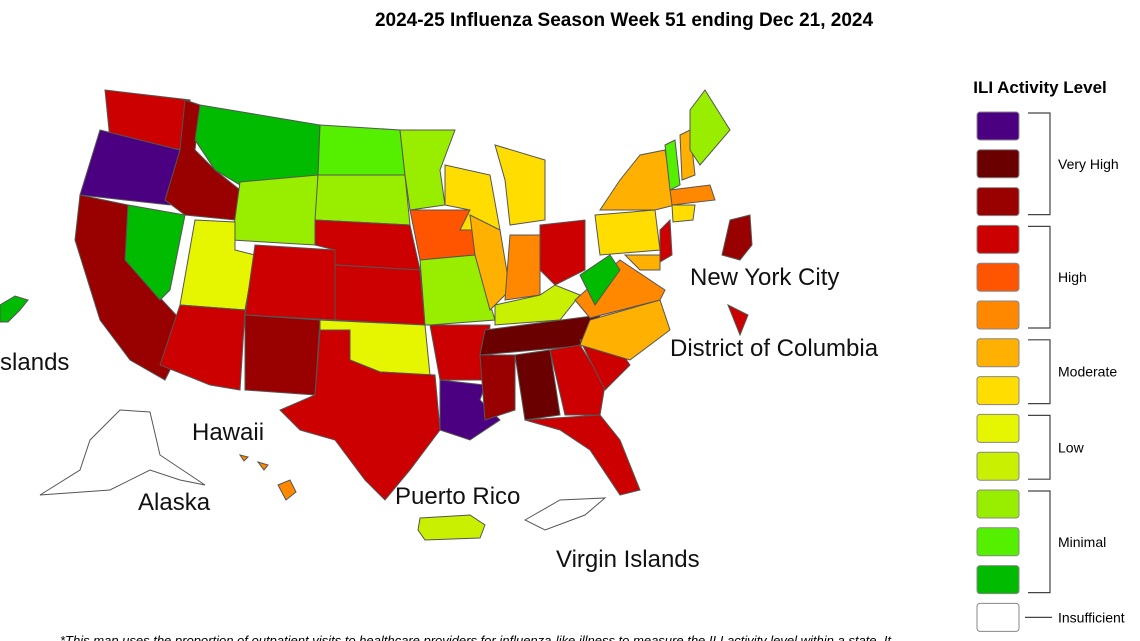 The width and height of the screenshot is (1140, 641). I want to click on map-label: Alaska, so click(174, 502).